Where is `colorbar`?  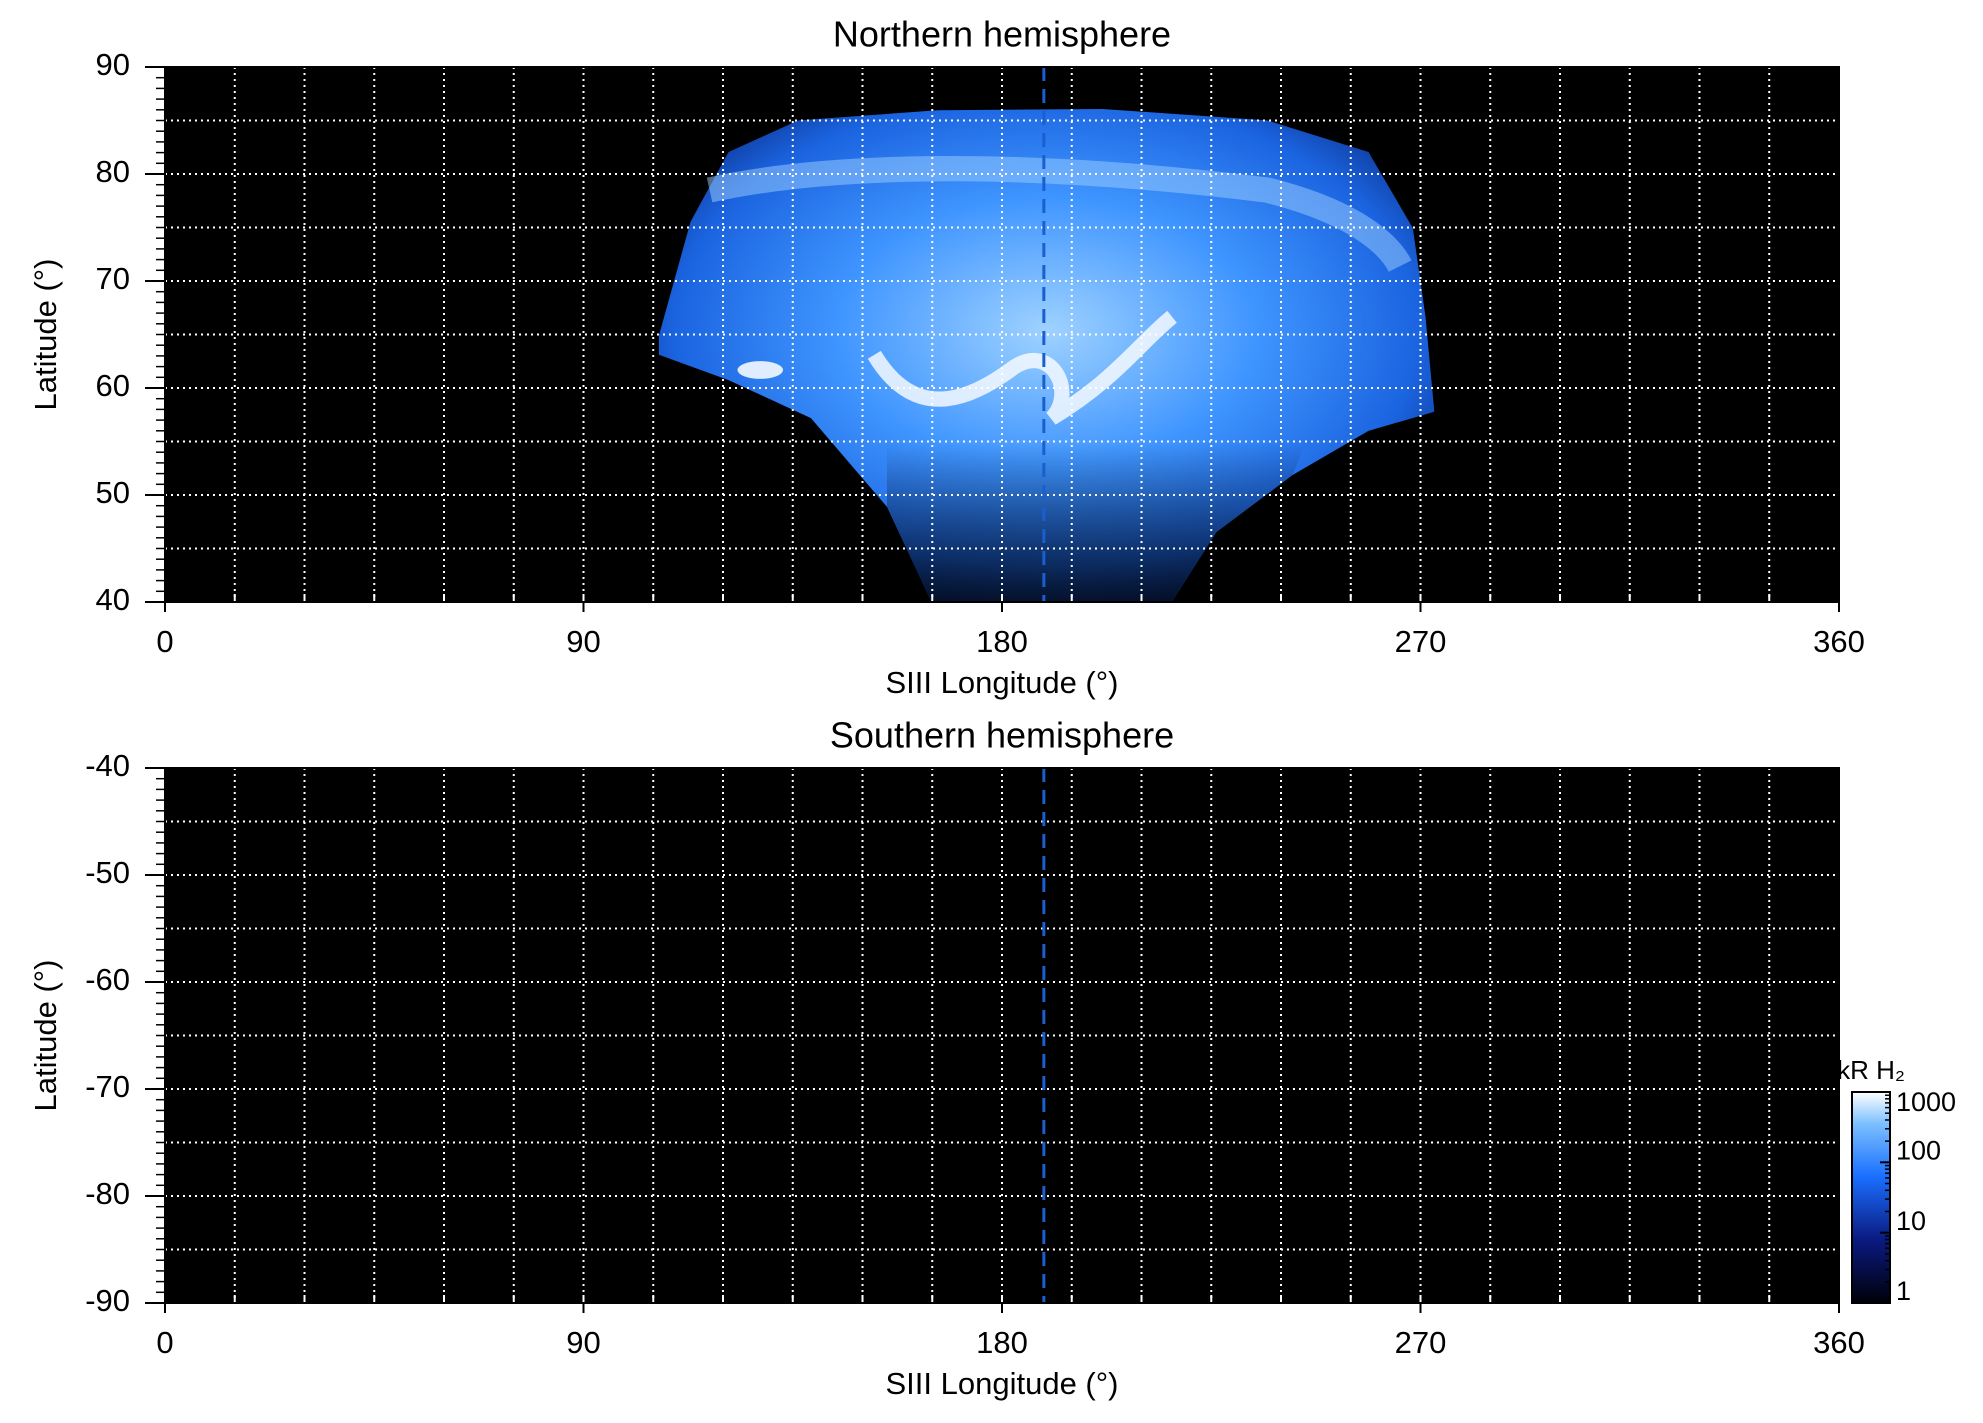
colorbar is located at coordinates (1871, 1197).